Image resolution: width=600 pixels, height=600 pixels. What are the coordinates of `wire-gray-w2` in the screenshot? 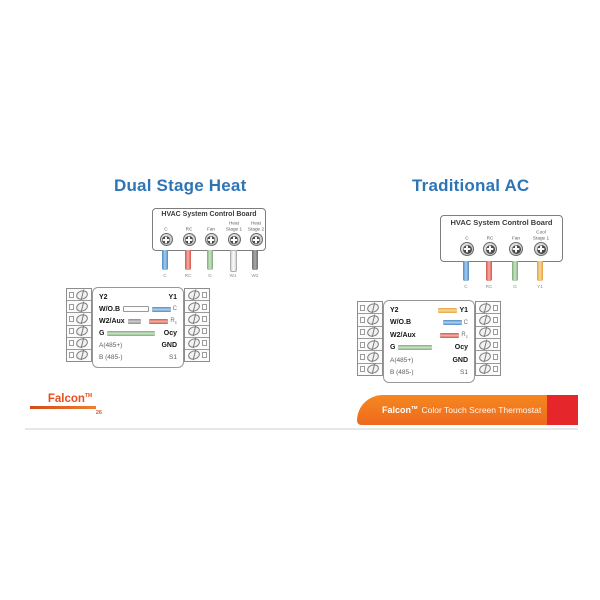 It's located at (255, 260).